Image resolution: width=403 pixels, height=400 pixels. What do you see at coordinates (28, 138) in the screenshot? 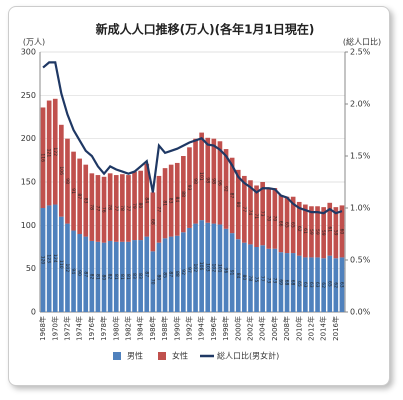
I see `y-tick-label: 200` at bounding box center [28, 138].